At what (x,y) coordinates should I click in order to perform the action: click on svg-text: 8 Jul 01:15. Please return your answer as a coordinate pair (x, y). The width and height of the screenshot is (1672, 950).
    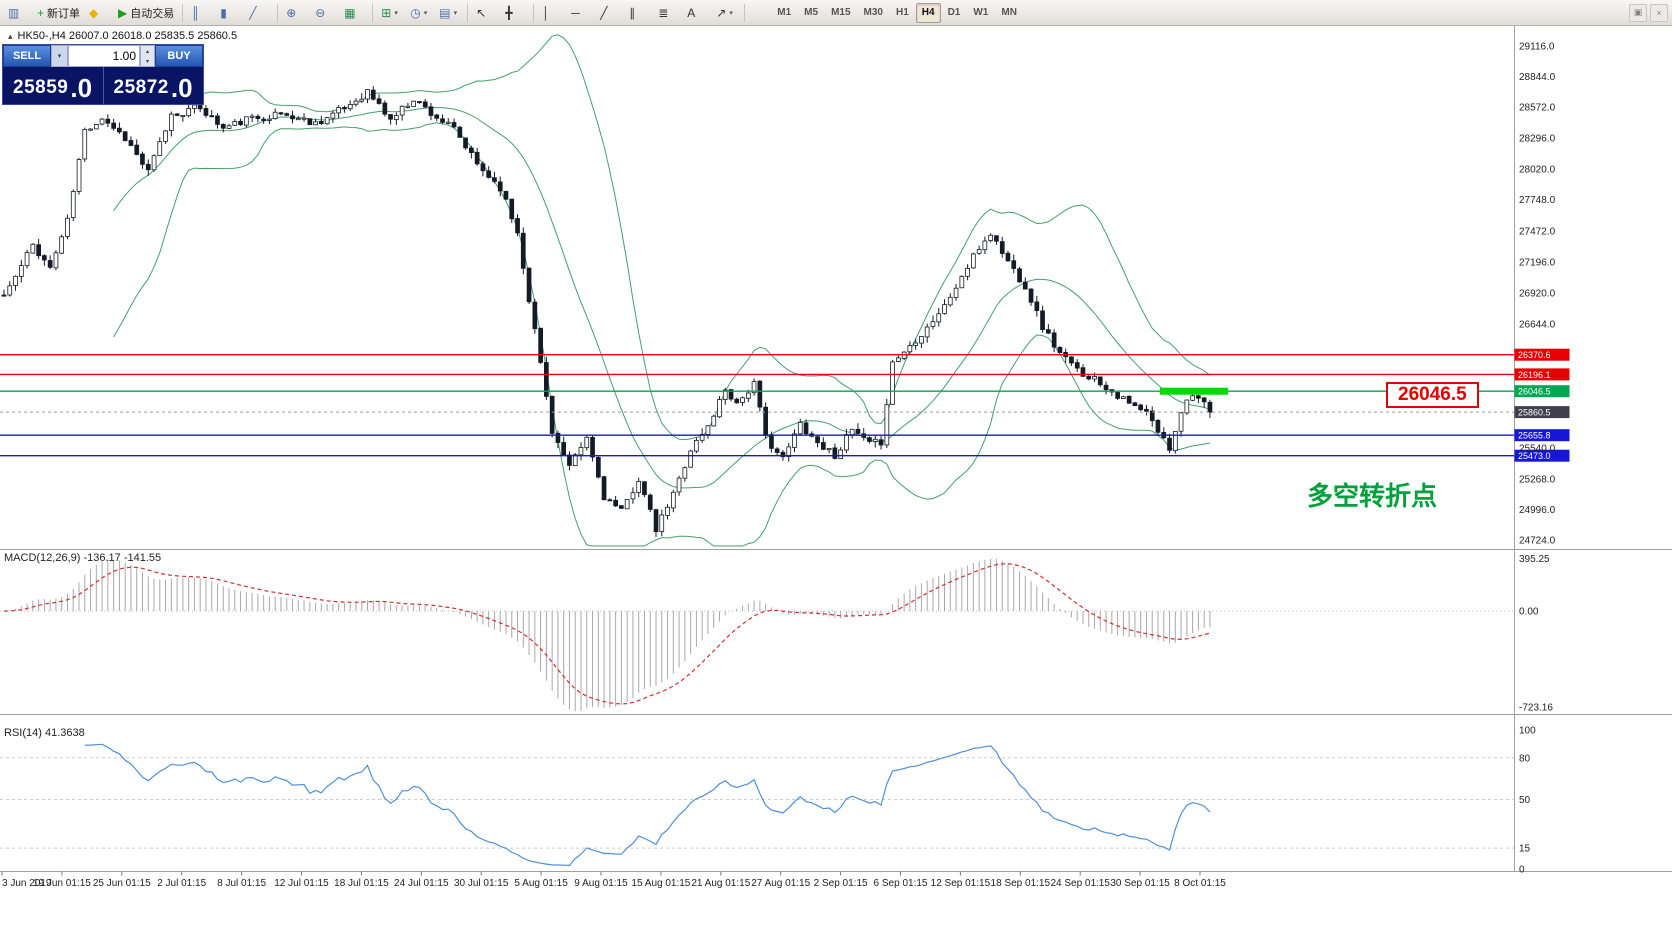
    Looking at the image, I should click on (241, 883).